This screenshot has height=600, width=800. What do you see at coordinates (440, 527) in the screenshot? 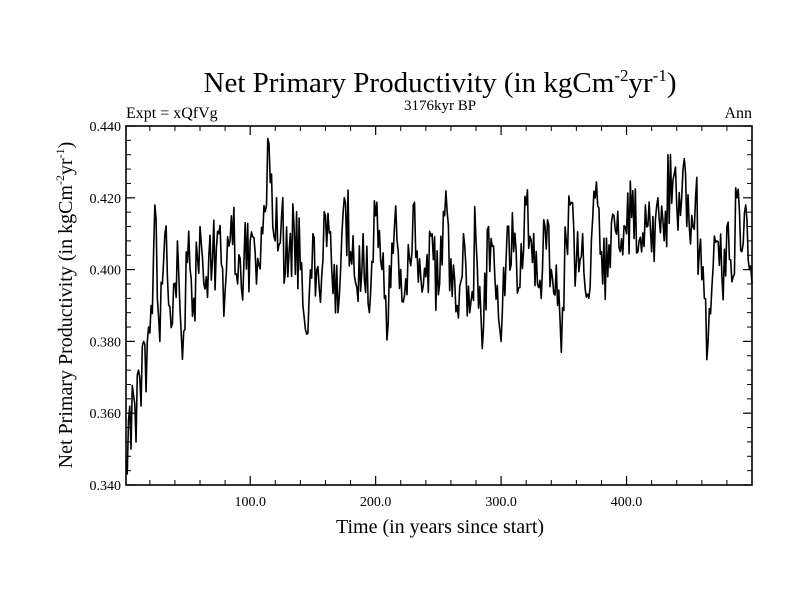
I see `x-axis-label: Time (in years since start)` at bounding box center [440, 527].